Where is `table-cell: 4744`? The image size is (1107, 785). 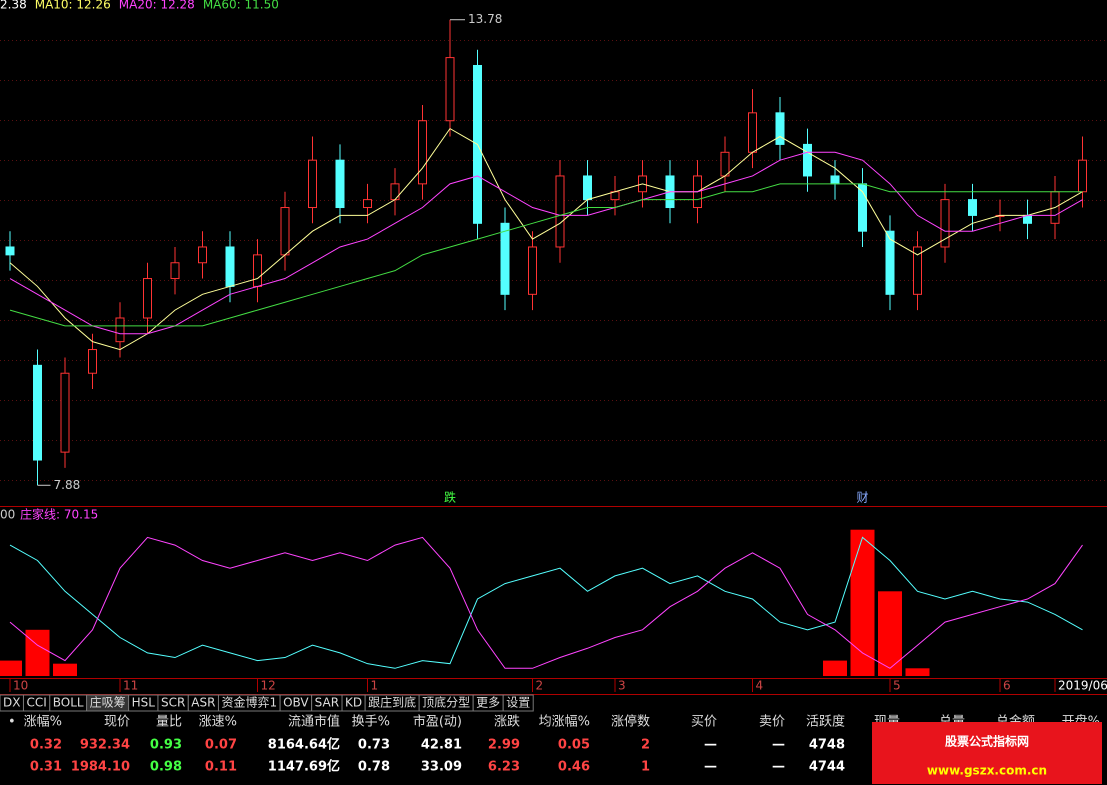
table-cell: 4744 is located at coordinates (827, 767).